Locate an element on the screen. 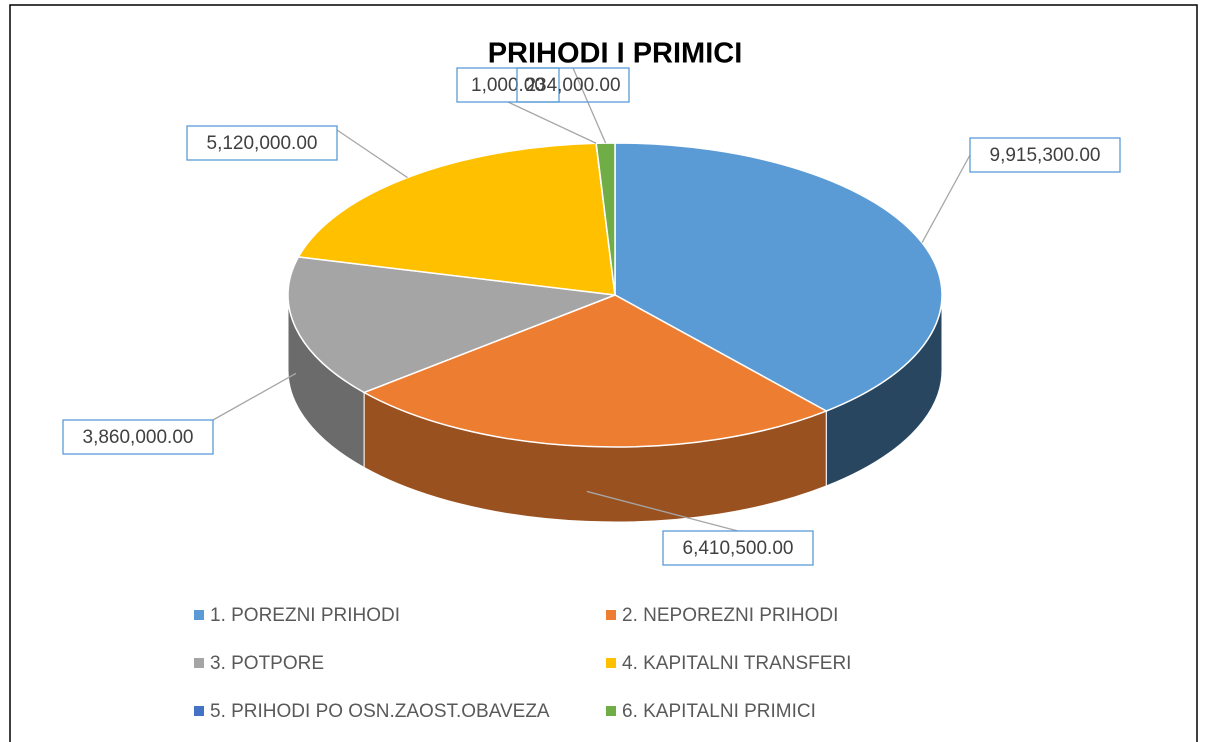 This screenshot has height=742, width=1210. data-label: 1,000.00 is located at coordinates (508, 85).